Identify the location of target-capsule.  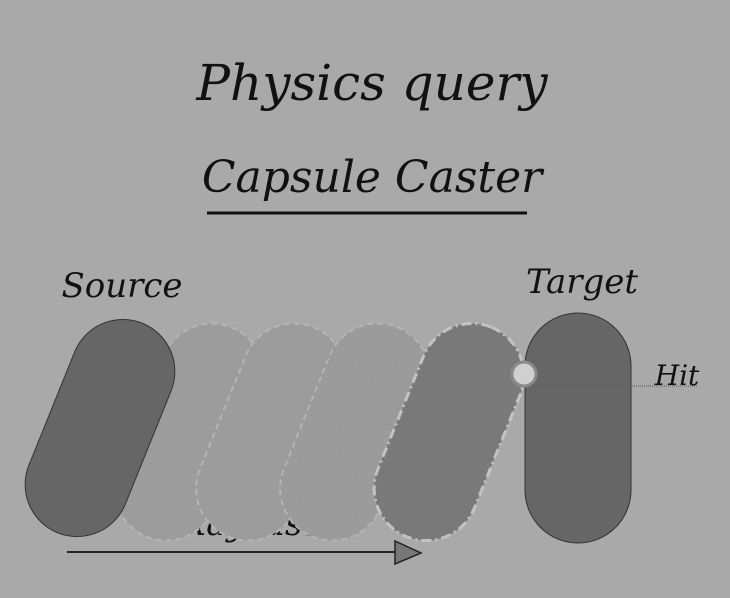
(578, 428).